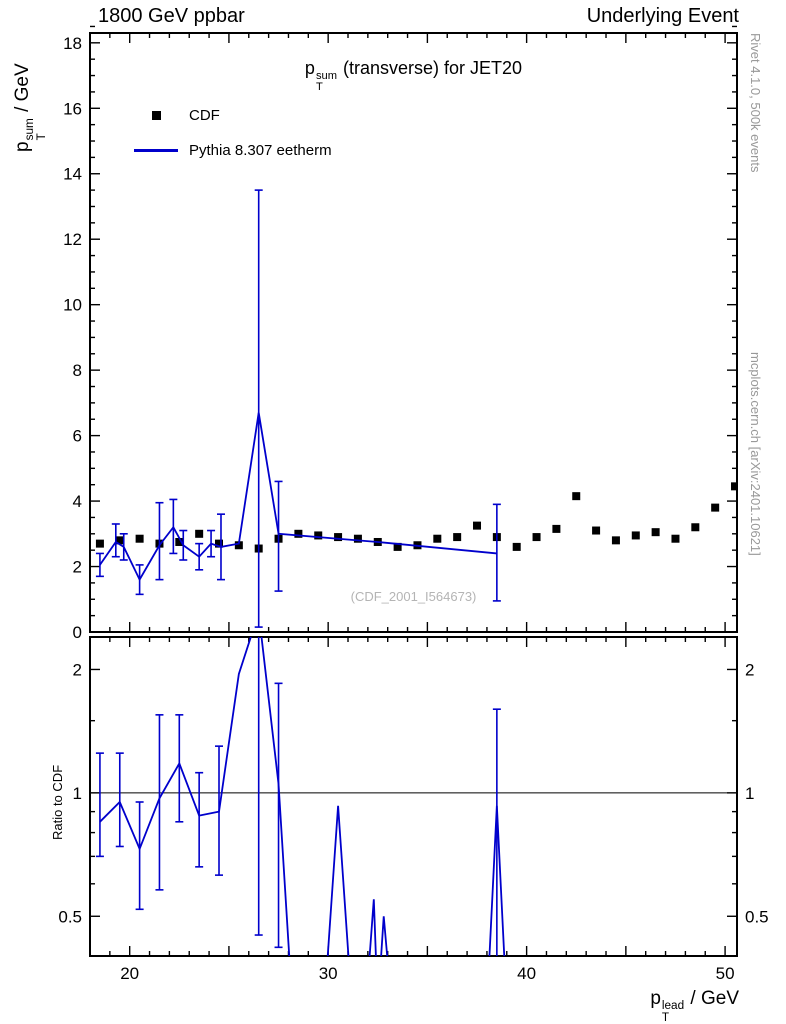 Image resolution: width=786 pixels, height=1024 pixels. Describe the element at coordinates (232, 115) in the screenshot. I see `legend-item-cdf: CDF` at that location.